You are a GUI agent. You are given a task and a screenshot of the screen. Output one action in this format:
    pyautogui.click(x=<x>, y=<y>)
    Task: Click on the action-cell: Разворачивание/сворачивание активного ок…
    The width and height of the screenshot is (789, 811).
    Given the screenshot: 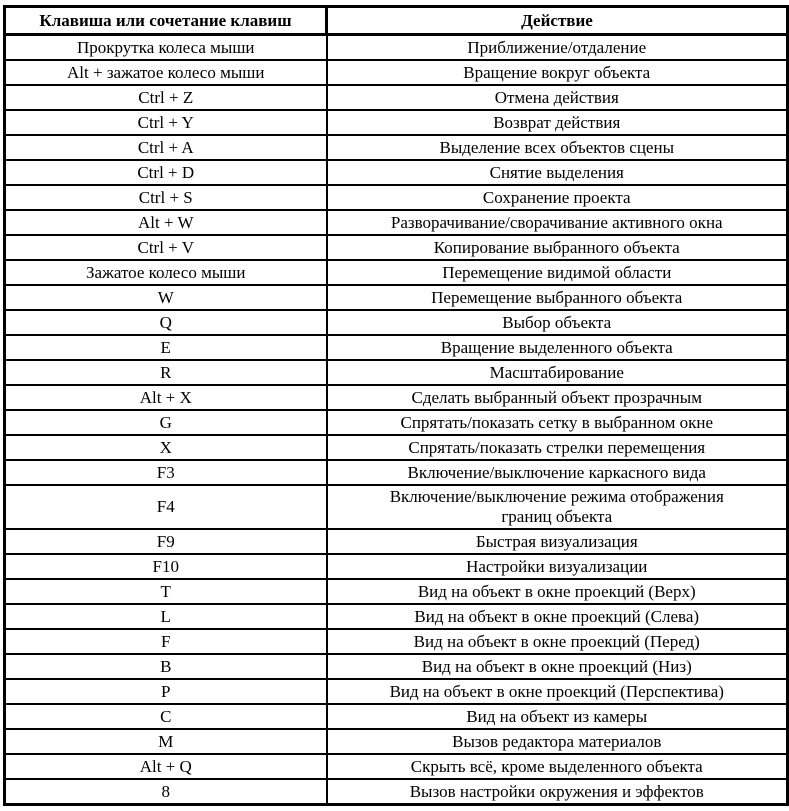 What is the action you would take?
    pyautogui.click(x=557, y=222)
    